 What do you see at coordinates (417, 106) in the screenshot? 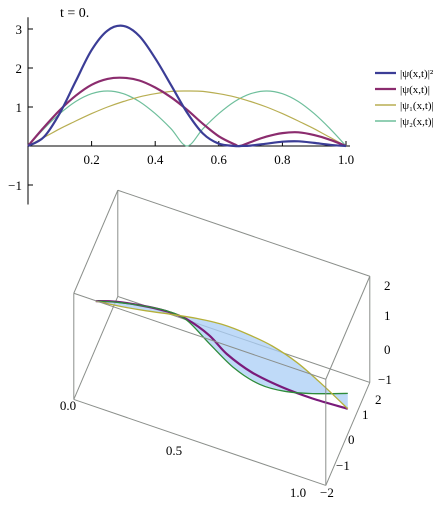
I see `legend-label: |ψ₁(x,t)|` at bounding box center [417, 106].